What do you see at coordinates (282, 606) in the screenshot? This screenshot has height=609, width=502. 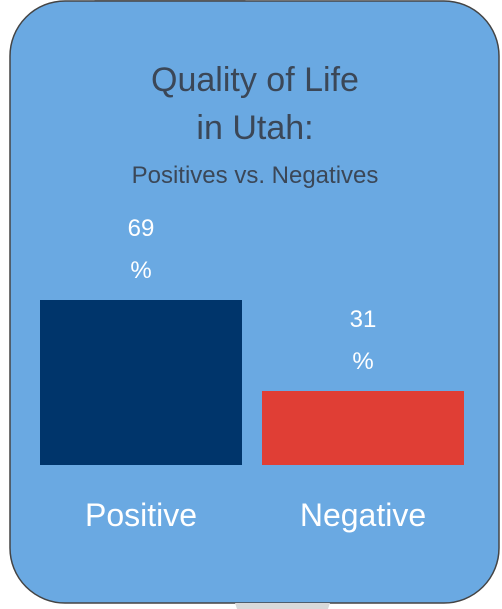 I see `bottom-tab` at bounding box center [282, 606].